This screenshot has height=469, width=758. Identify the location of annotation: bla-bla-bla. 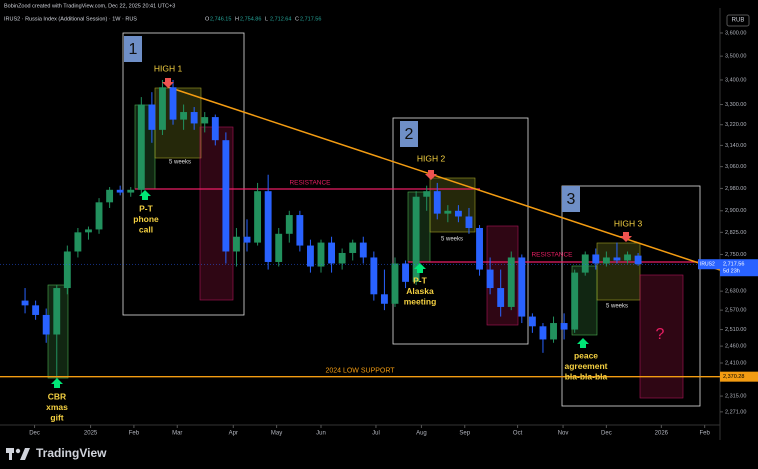
(586, 376).